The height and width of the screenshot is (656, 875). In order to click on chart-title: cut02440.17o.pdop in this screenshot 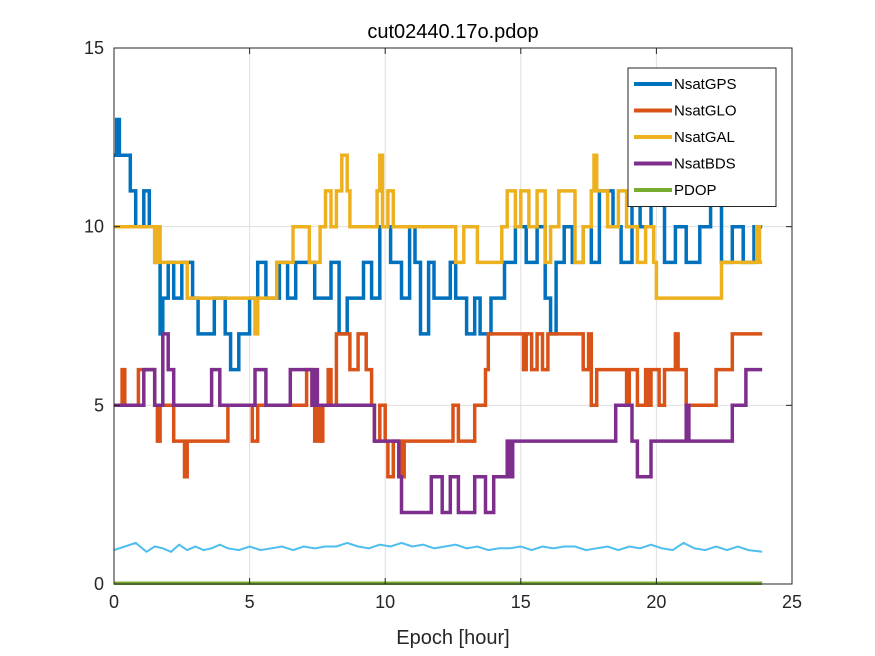, I will do `click(452, 32)`.